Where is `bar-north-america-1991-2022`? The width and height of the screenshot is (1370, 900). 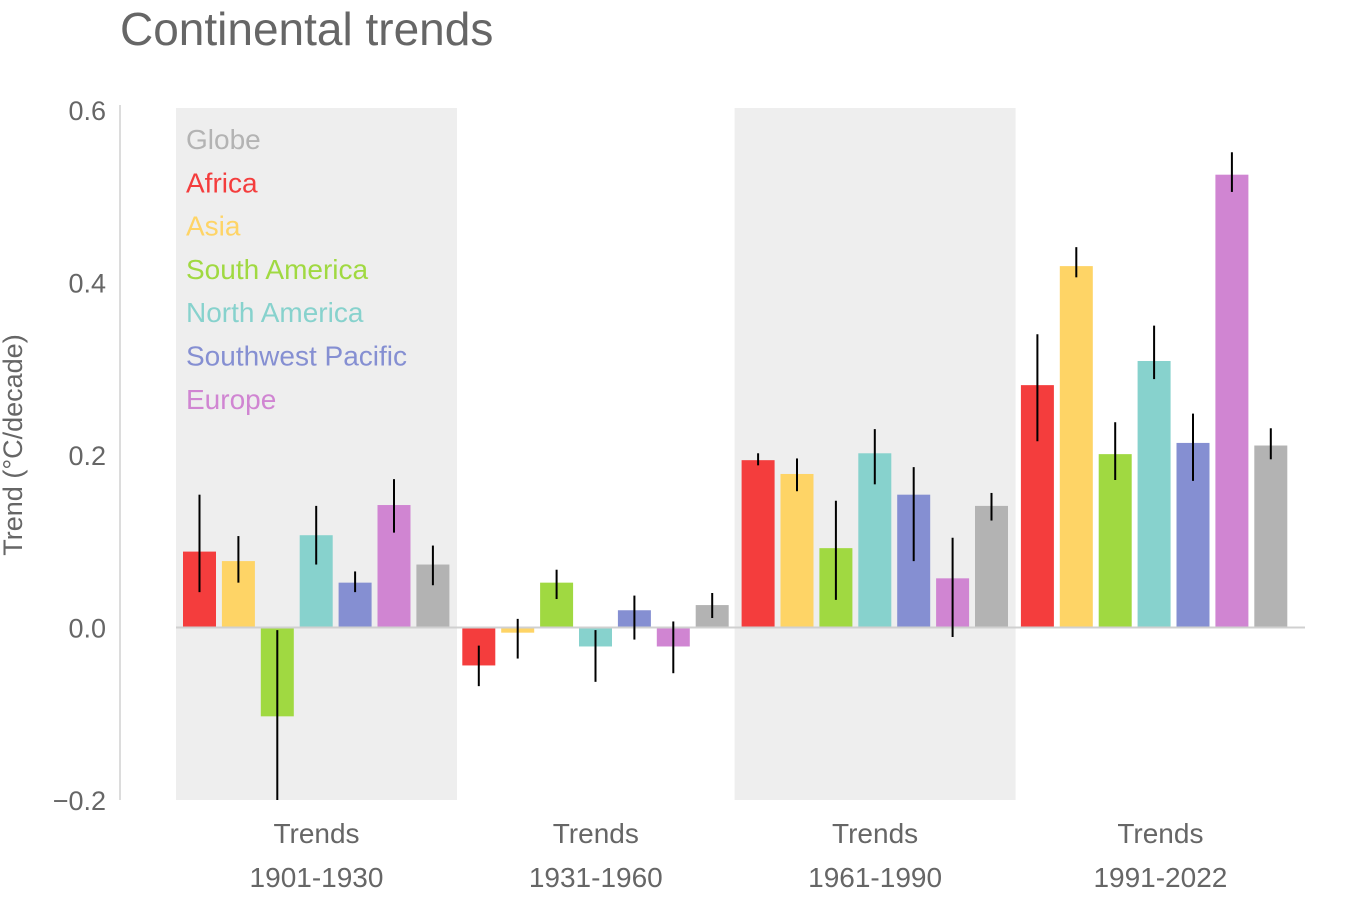 bar-north-america-1991-2022 is located at coordinates (1154, 494).